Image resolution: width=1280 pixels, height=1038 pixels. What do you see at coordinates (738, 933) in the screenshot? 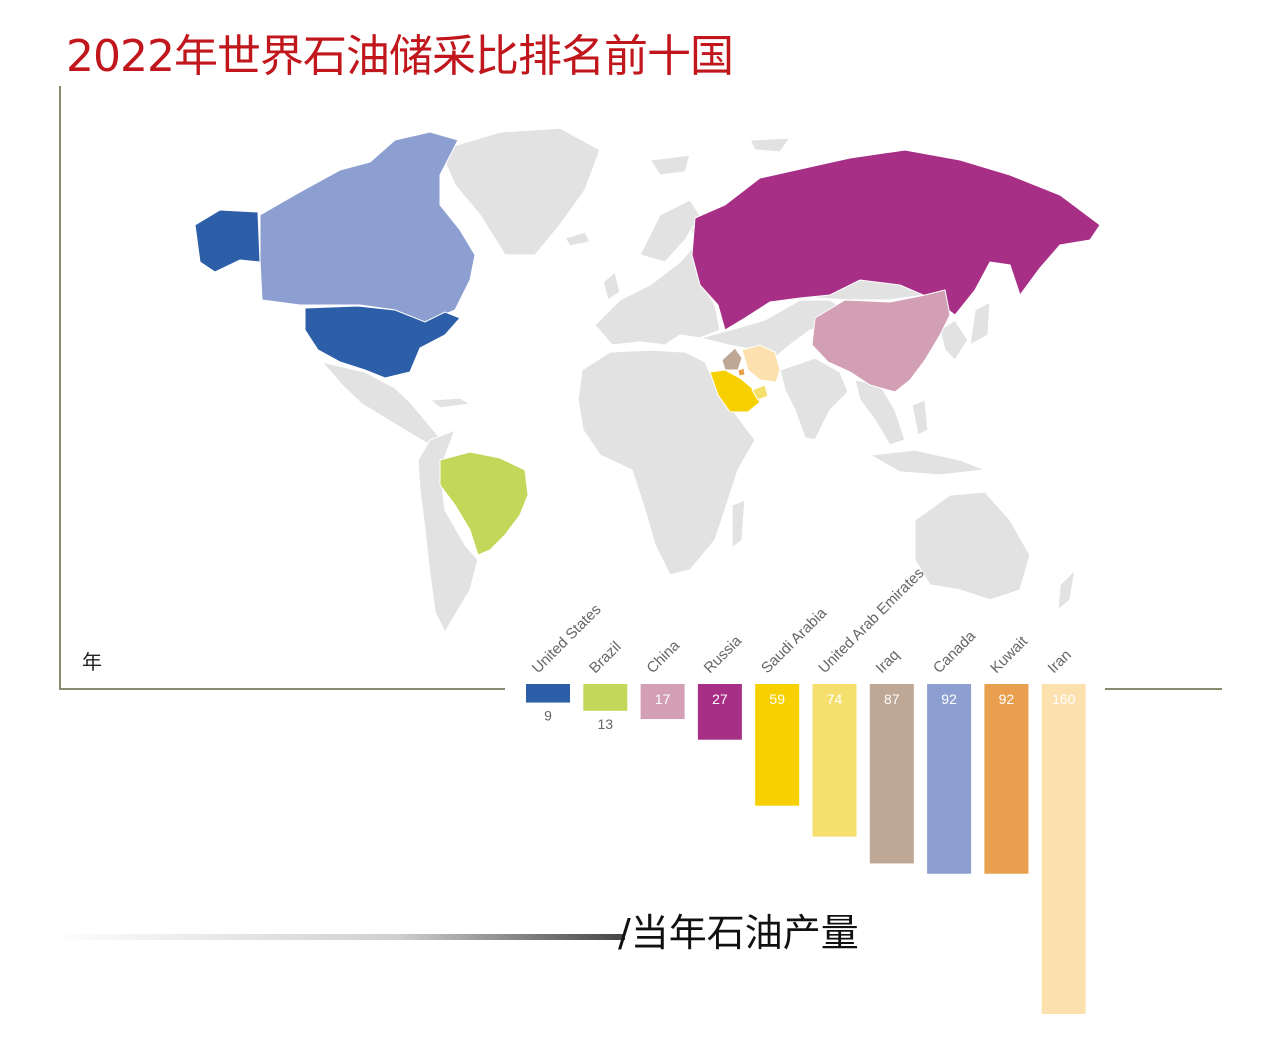
I see `caption-text: /当年石油产量` at bounding box center [738, 933].